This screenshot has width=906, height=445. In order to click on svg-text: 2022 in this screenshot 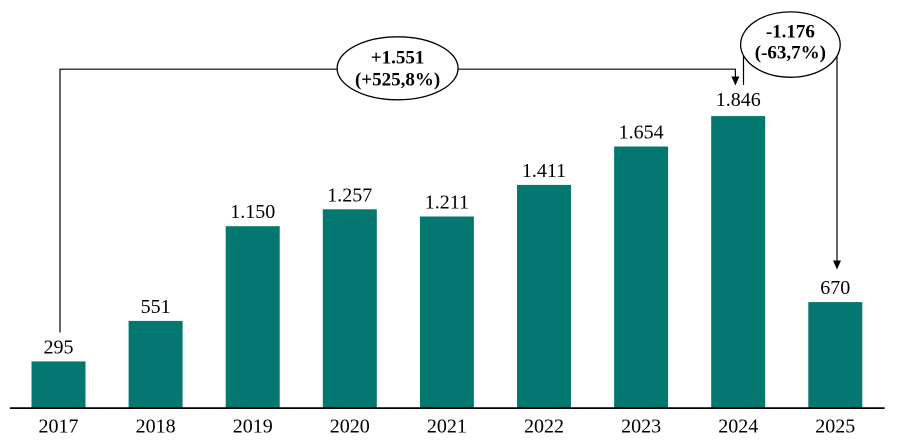, I will do `click(544, 427)`.